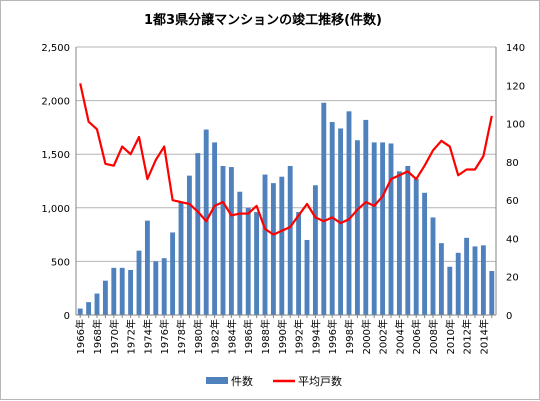  What do you see at coordinates (509, 316) in the screenshot?
I see `y2-axis-tick-label: 0` at bounding box center [509, 316].